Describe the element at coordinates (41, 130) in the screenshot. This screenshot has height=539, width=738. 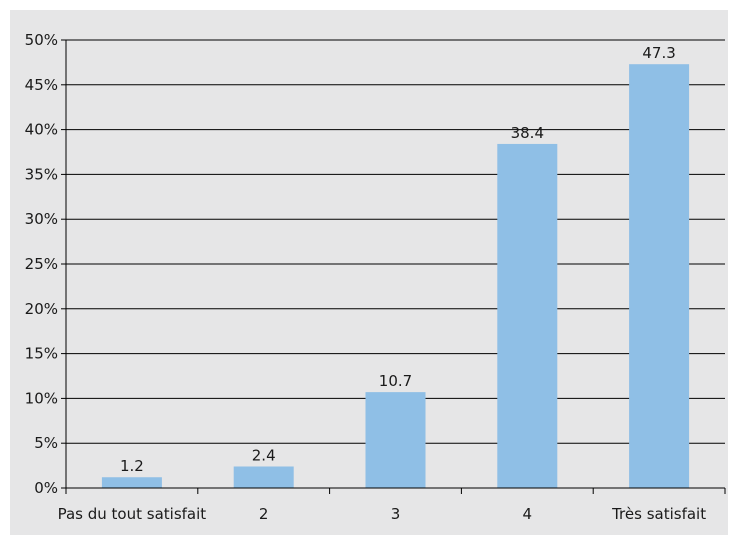
I see `y-tick-label: 40%` at that location.